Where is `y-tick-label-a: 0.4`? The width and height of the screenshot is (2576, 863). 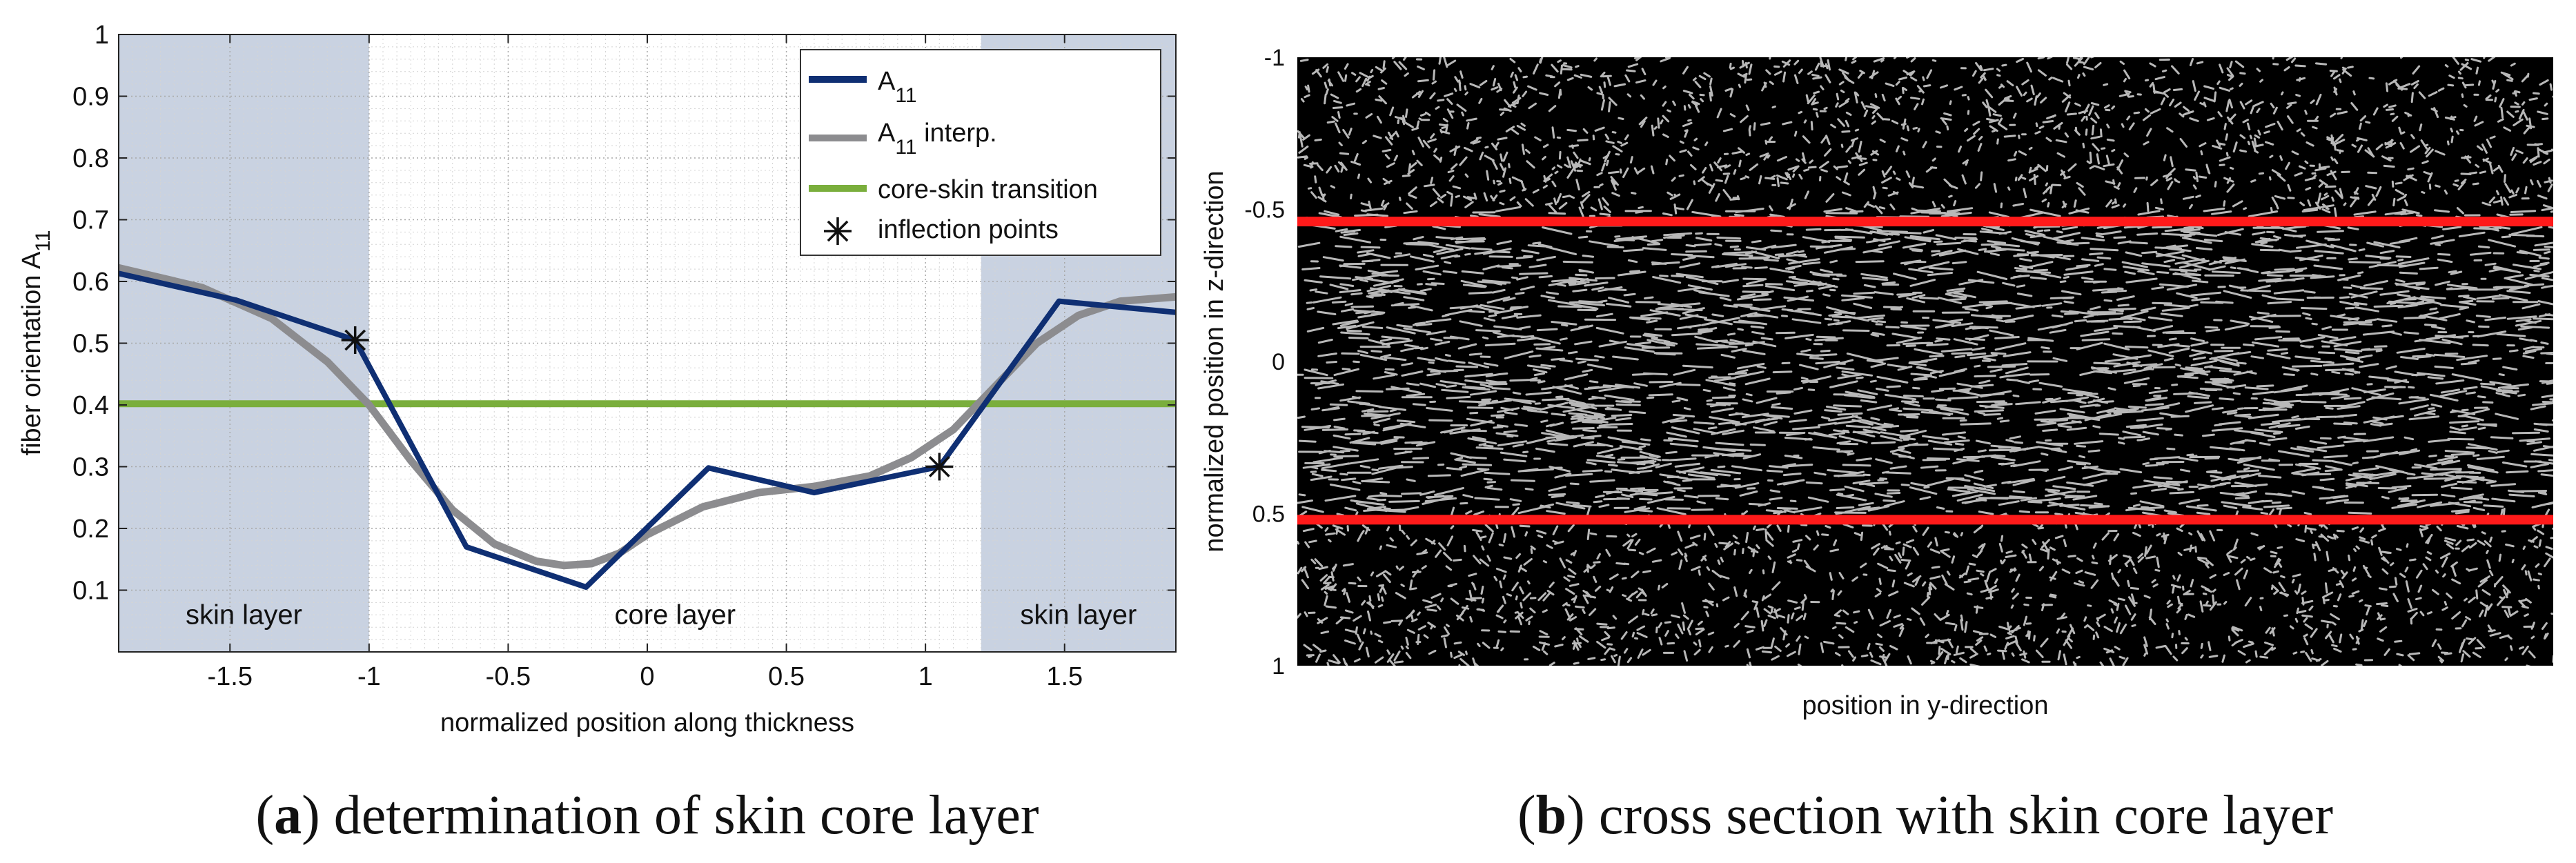
y-tick-label-a: 0.4 is located at coordinates (90, 405).